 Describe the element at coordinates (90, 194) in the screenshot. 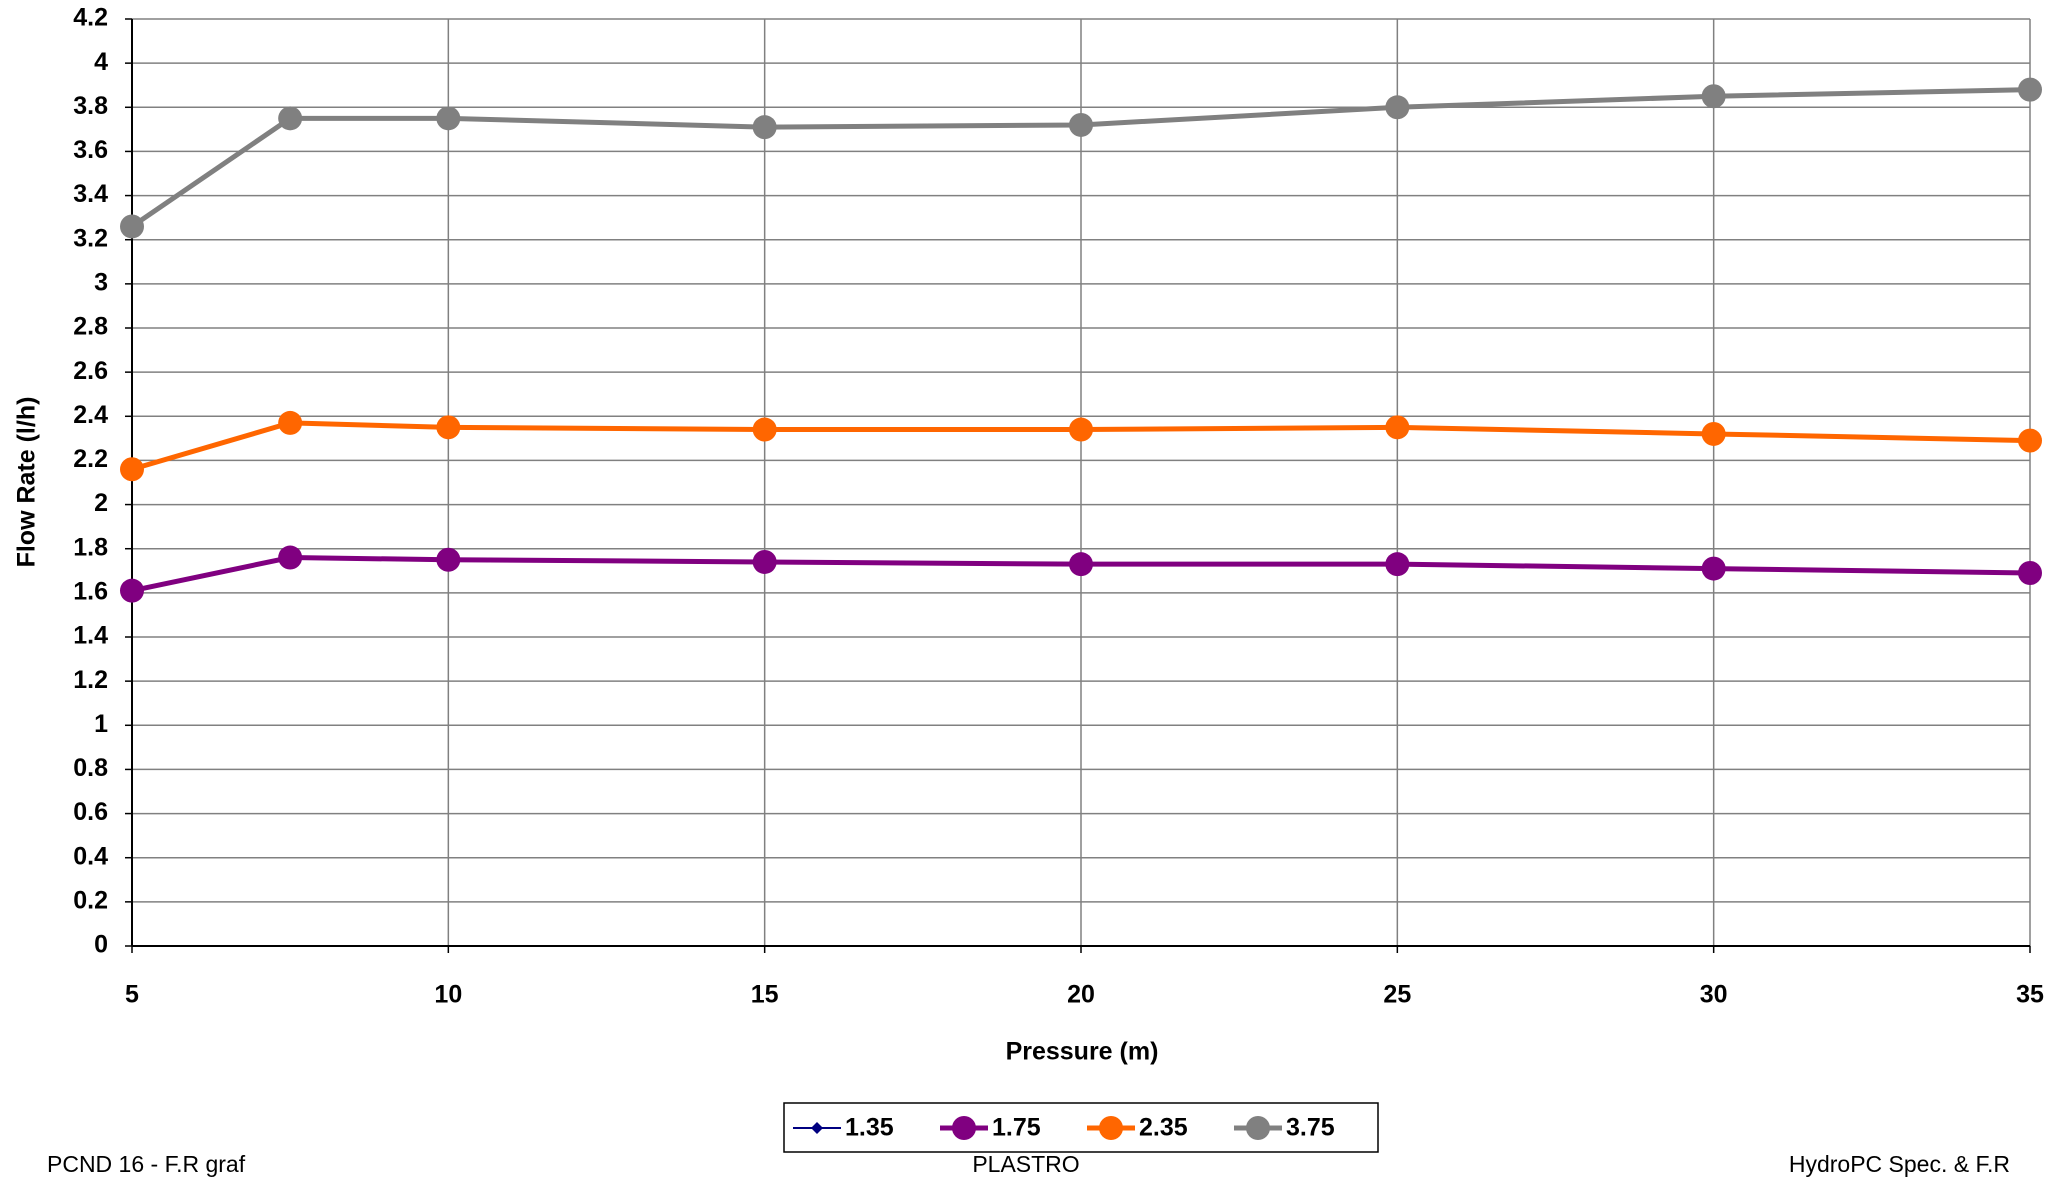

I see `y-tick-label: 3.4` at that location.